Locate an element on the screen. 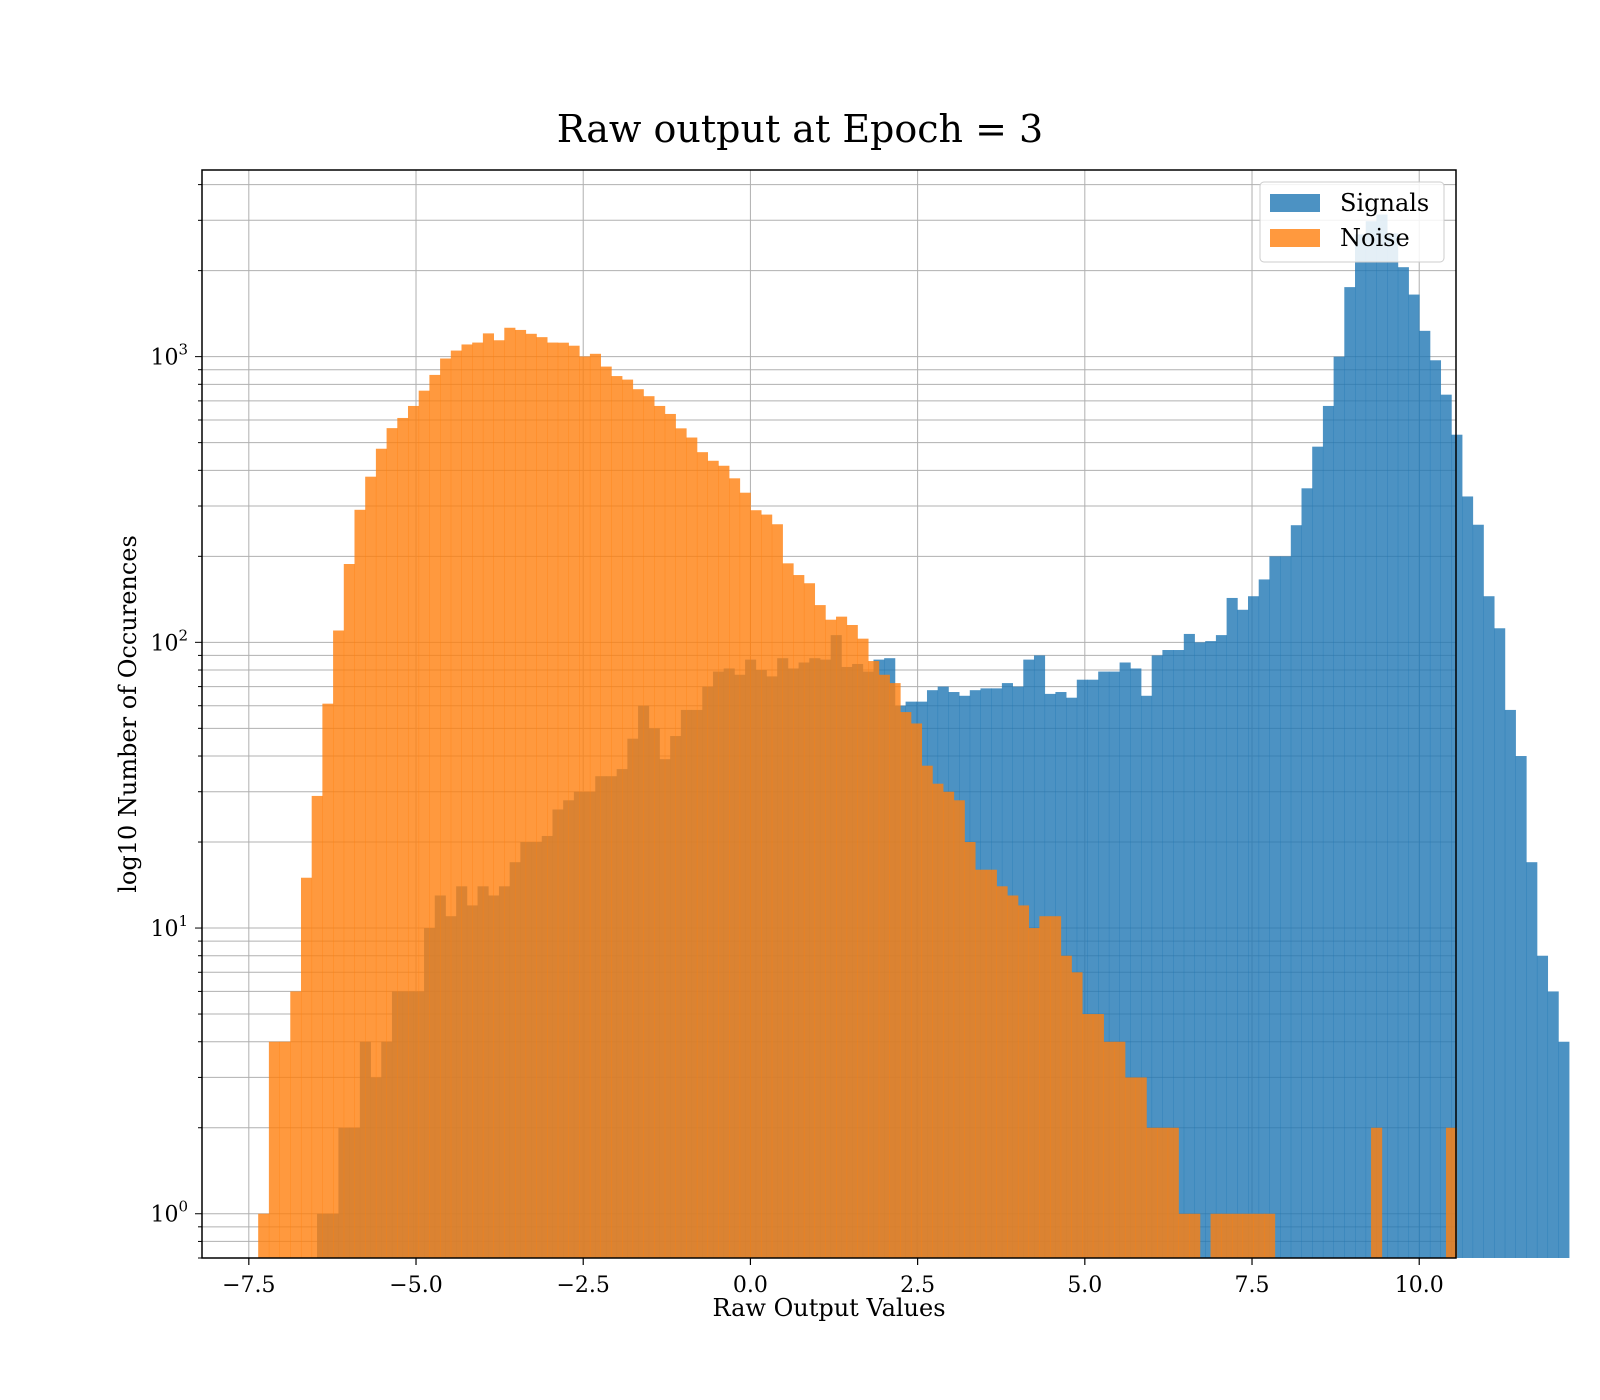 Image resolution: width=1600 pixels, height=1400 pixels. legend-label-signals: Signals is located at coordinates (1384, 203).